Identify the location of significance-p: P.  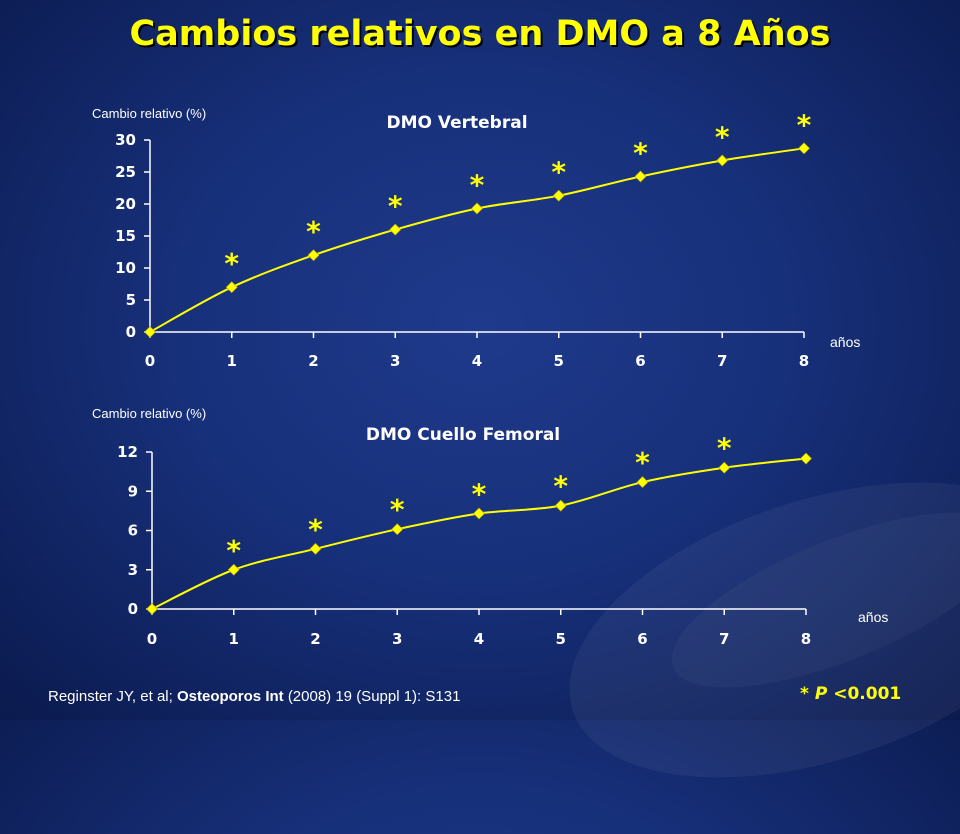
(821, 694).